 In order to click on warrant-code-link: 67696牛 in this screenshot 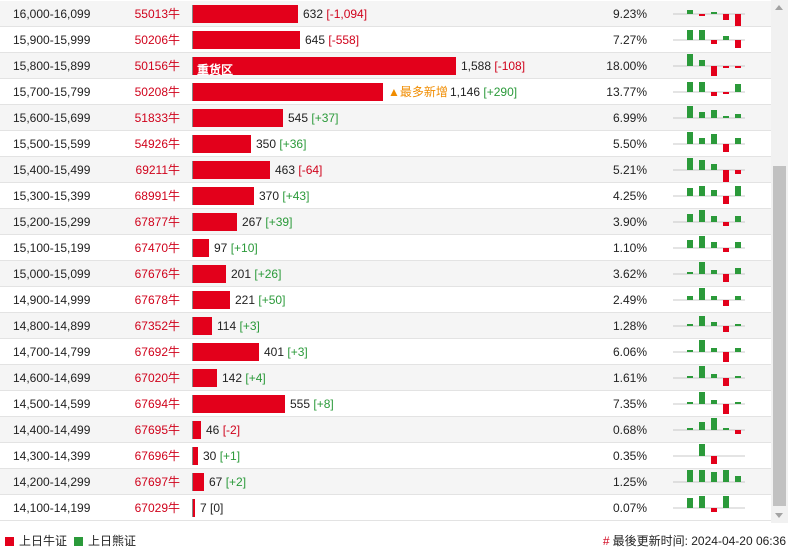, I will do `click(157, 456)`.